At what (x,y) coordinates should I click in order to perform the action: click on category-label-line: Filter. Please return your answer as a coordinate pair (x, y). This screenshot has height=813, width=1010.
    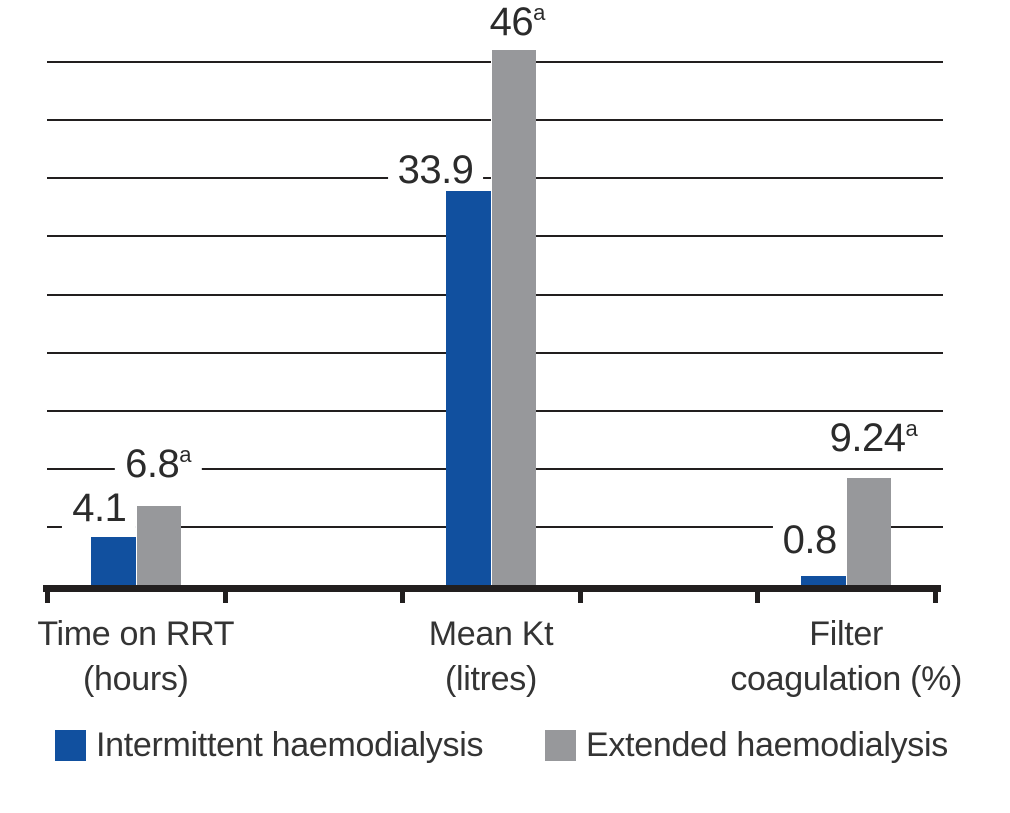
    Looking at the image, I should click on (846, 634).